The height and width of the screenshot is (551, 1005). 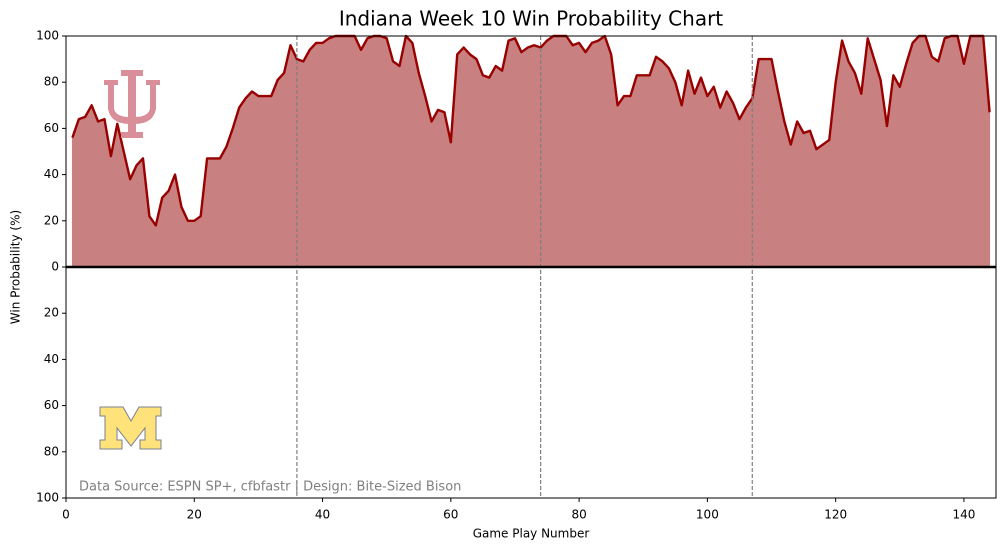 I want to click on michigan-logo, so click(x=130, y=428).